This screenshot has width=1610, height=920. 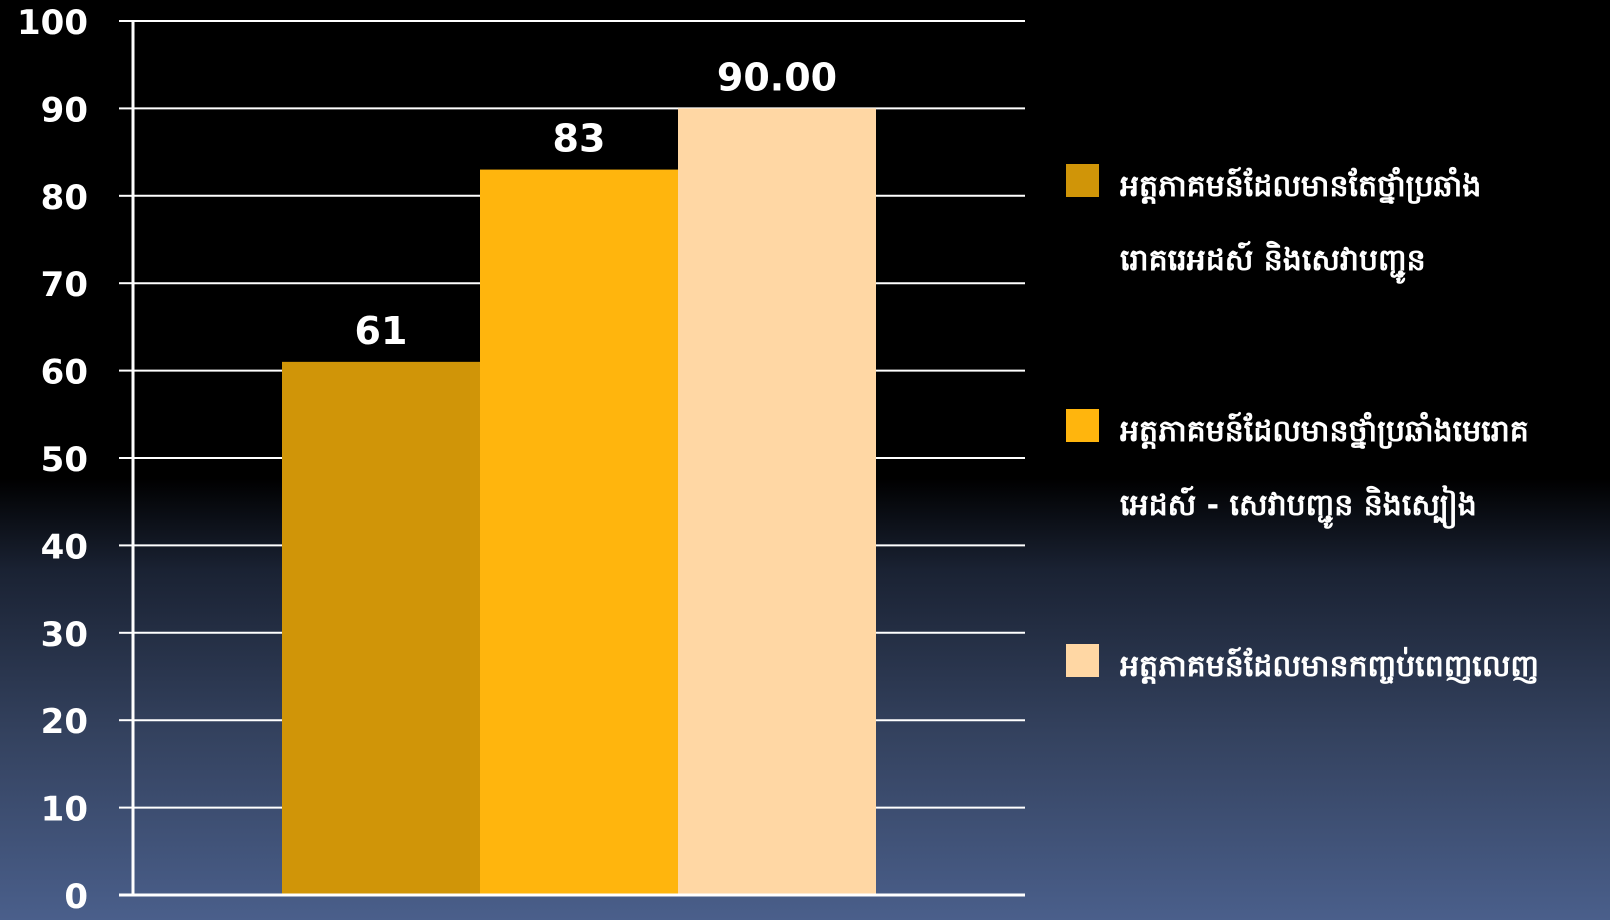 What do you see at coordinates (64, 373) in the screenshot?
I see `y-tick-label-60: 60` at bounding box center [64, 373].